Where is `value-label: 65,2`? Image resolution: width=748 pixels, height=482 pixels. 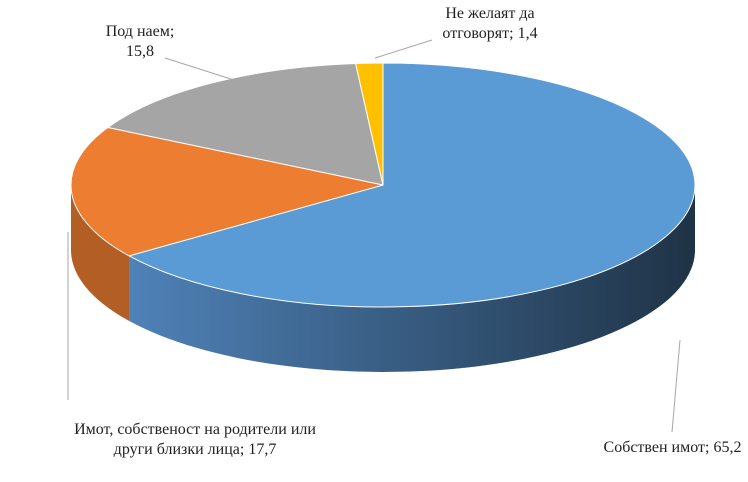
value-label: 65,2 is located at coordinates (727, 447).